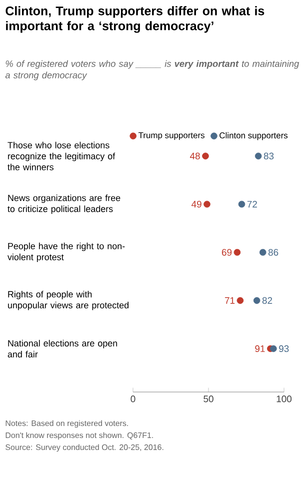  I want to click on y-tick-label: Those who lose elections recognize the legitimacy of the winners, so click(62, 156).